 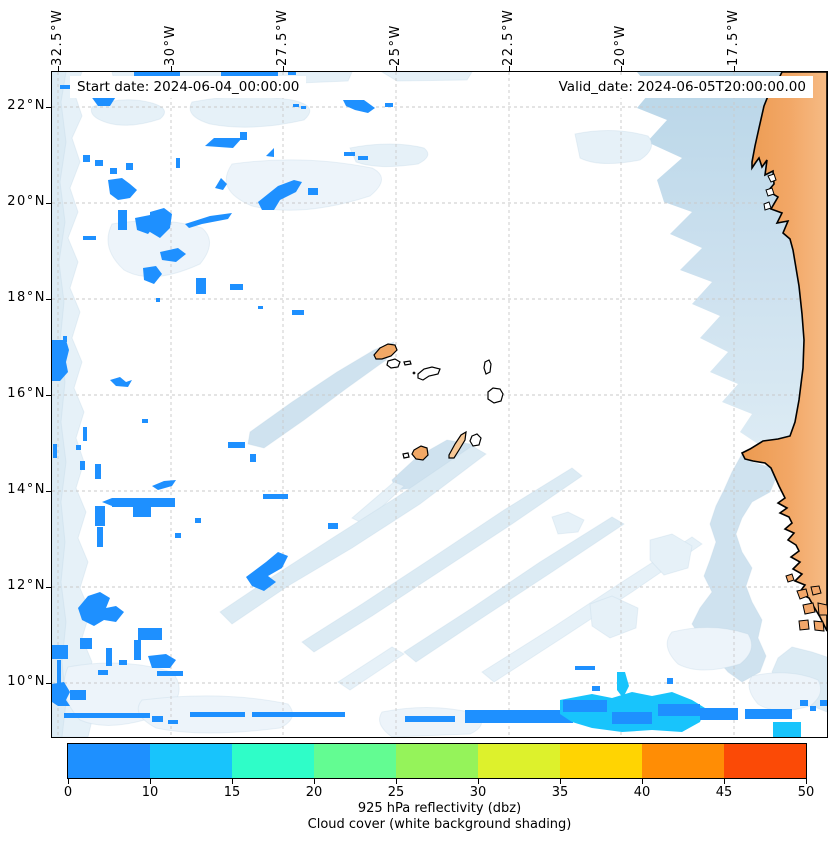 I want to click on top-axis-tick: 27.5°W, so click(x=282, y=37).